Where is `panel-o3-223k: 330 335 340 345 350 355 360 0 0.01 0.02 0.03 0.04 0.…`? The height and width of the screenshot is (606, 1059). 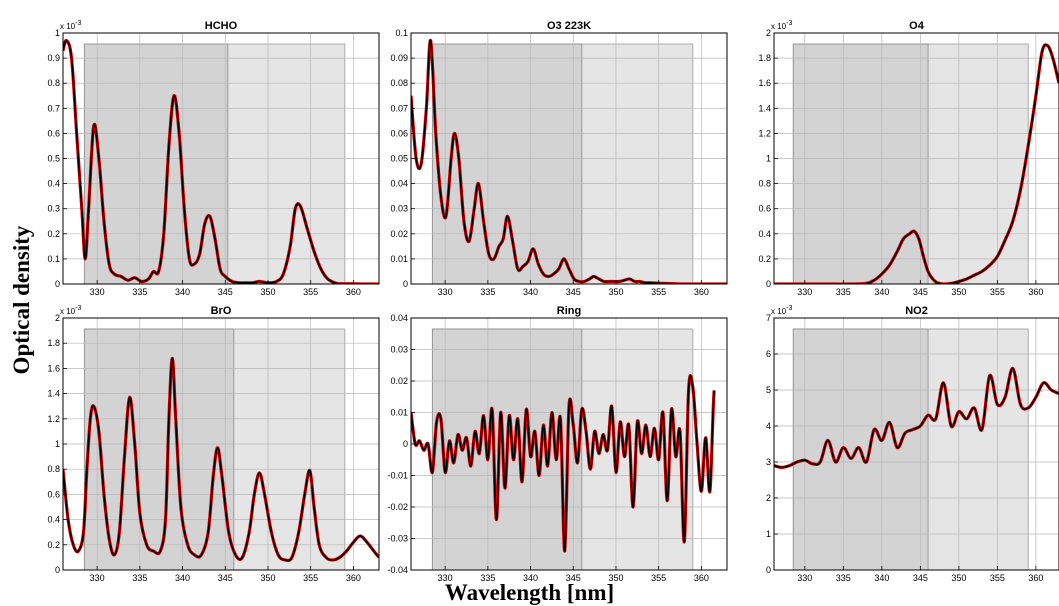 panel-o3-223k: 330 335 340 345 350 355 360 0 0.01 0.02 0.03 0.04 0.… is located at coordinates (559, 158).